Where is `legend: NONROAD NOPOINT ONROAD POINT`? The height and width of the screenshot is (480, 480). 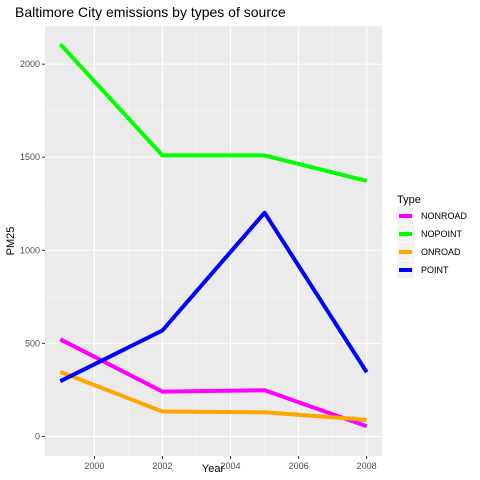
legend: NONROAD NOPOINT ONROAD POINT is located at coordinates (432, 242).